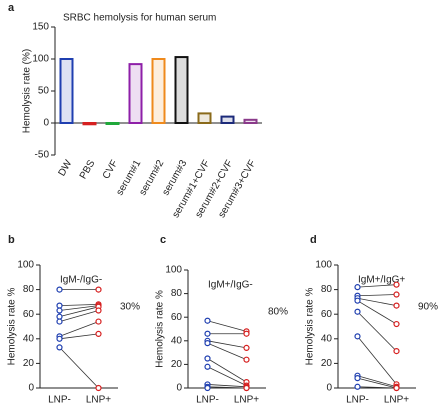  What do you see at coordinates (278, 312) in the screenshot?
I see `annotation: 80%` at bounding box center [278, 312].